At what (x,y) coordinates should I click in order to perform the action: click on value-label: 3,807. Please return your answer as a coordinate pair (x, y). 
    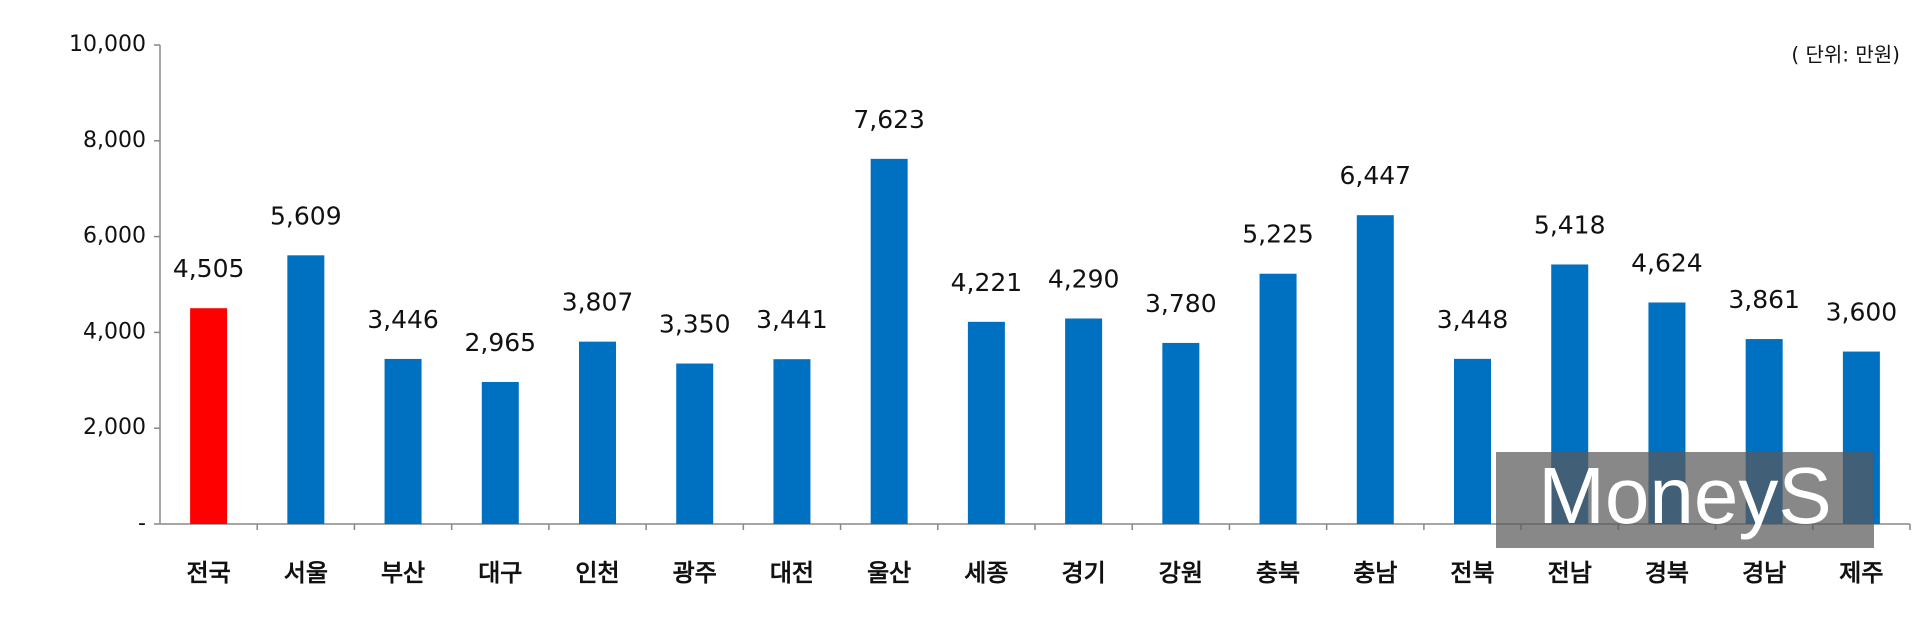
    Looking at the image, I should click on (598, 302).